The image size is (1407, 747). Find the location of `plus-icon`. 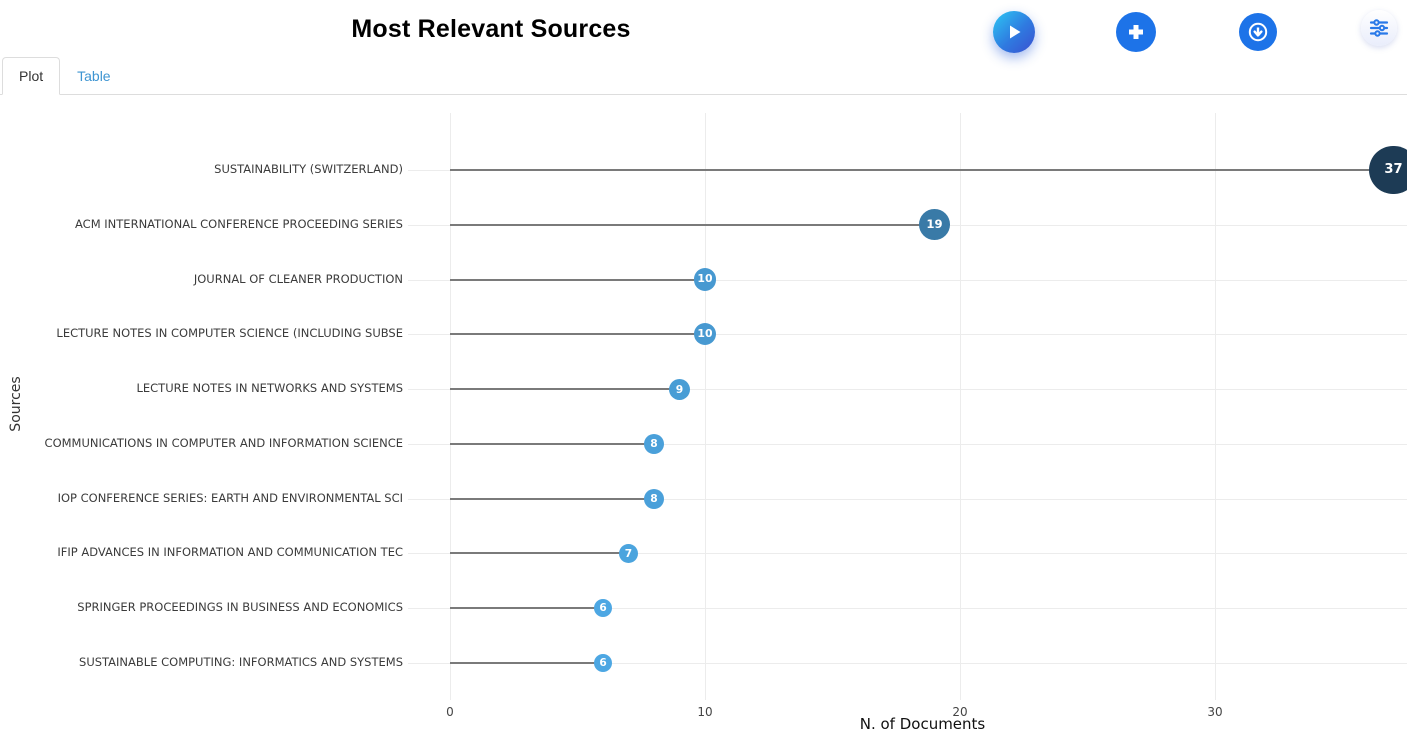

plus-icon is located at coordinates (1136, 32).